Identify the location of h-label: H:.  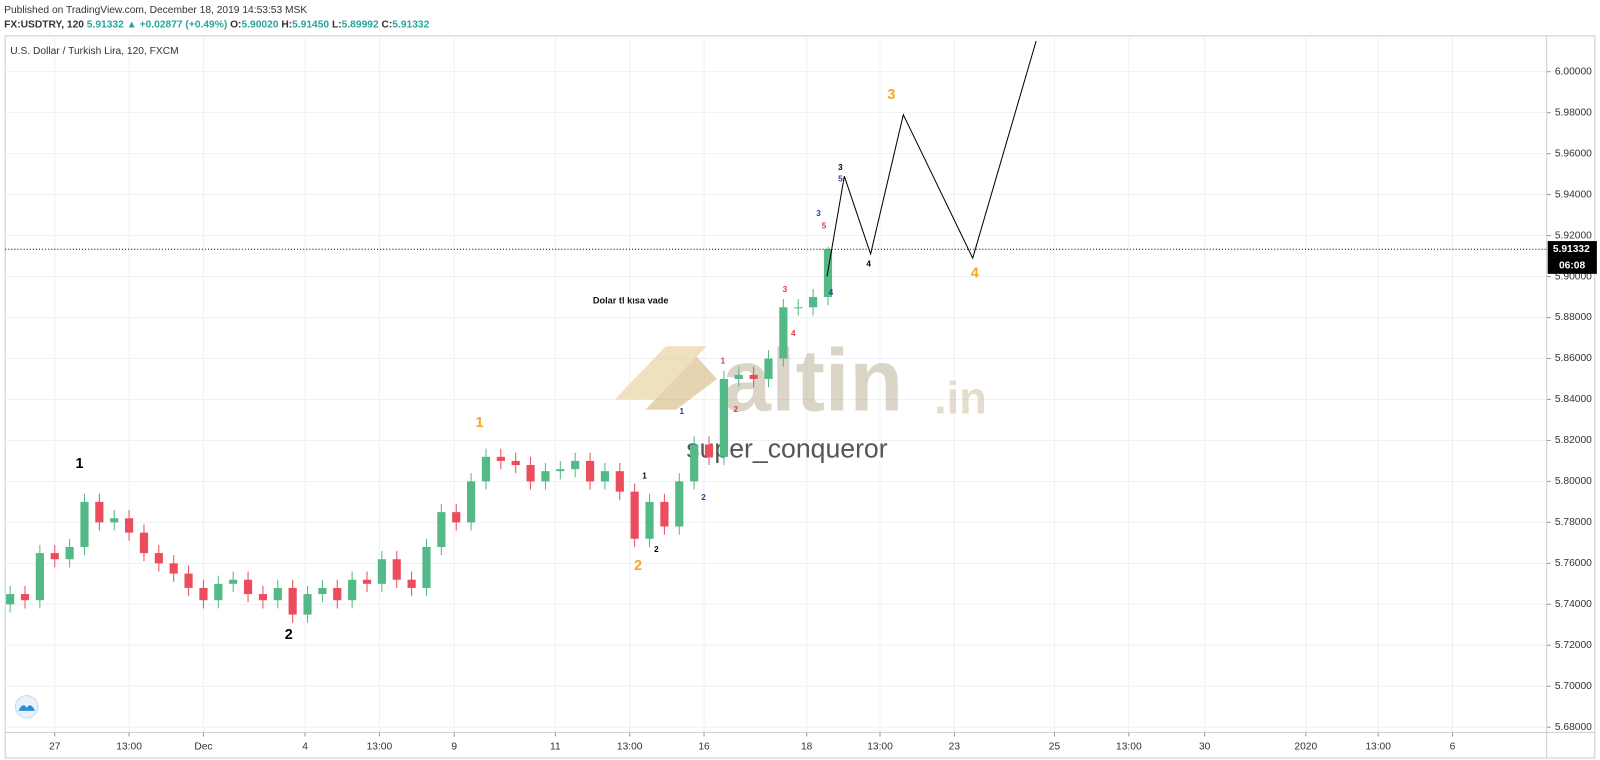
(286, 24).